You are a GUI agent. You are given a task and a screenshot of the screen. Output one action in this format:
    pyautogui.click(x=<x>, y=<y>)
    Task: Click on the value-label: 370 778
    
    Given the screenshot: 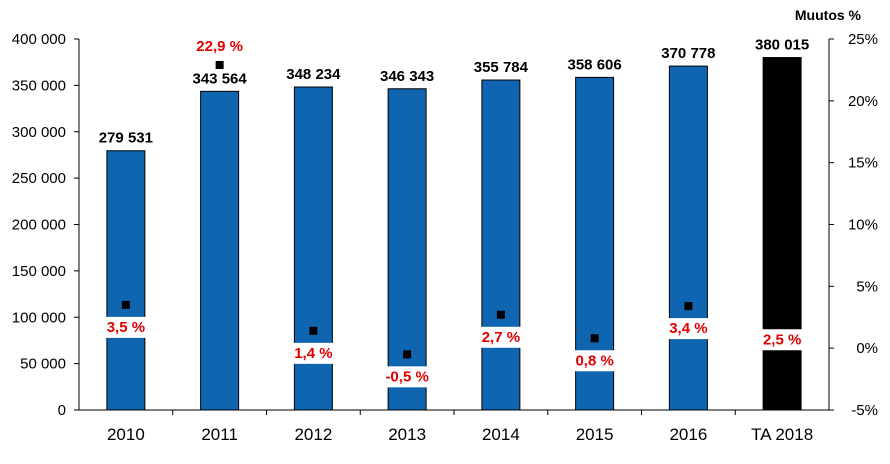 What is the action you would take?
    pyautogui.click(x=688, y=53)
    